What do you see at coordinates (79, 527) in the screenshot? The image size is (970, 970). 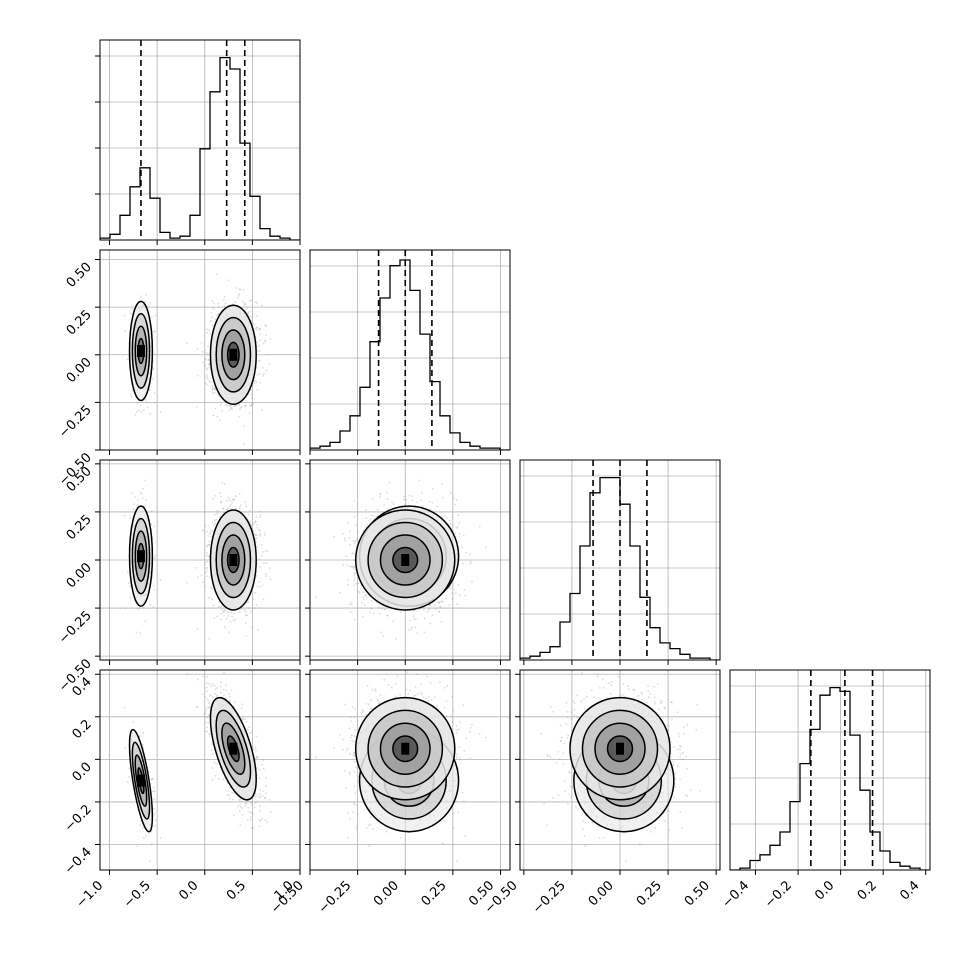 I see `y-tick-label: 0.25` at bounding box center [79, 527].